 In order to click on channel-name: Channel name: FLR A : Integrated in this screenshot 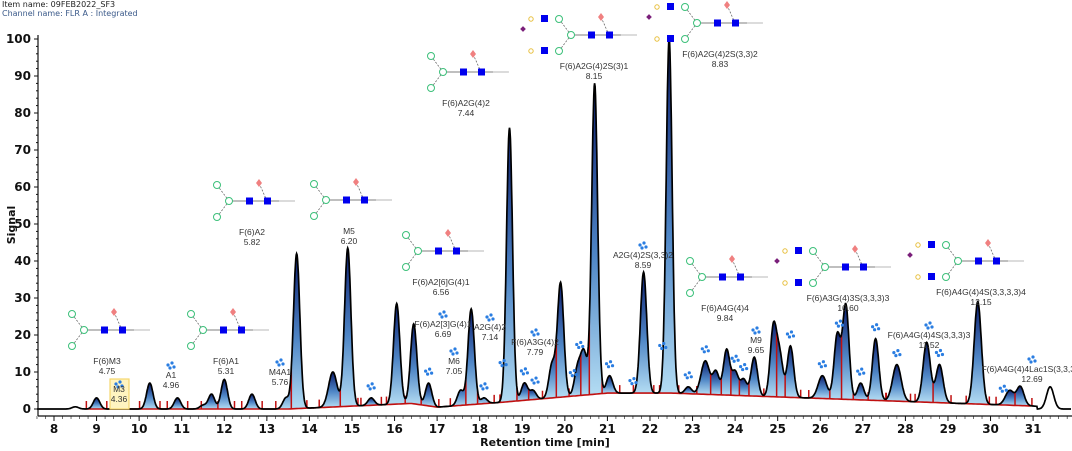, I will do `click(70, 13)`.